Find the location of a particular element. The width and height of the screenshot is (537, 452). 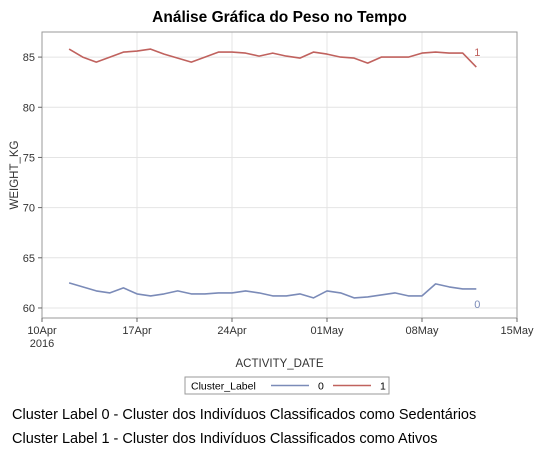

legend-title: Cluster_Label is located at coordinates (223, 387).